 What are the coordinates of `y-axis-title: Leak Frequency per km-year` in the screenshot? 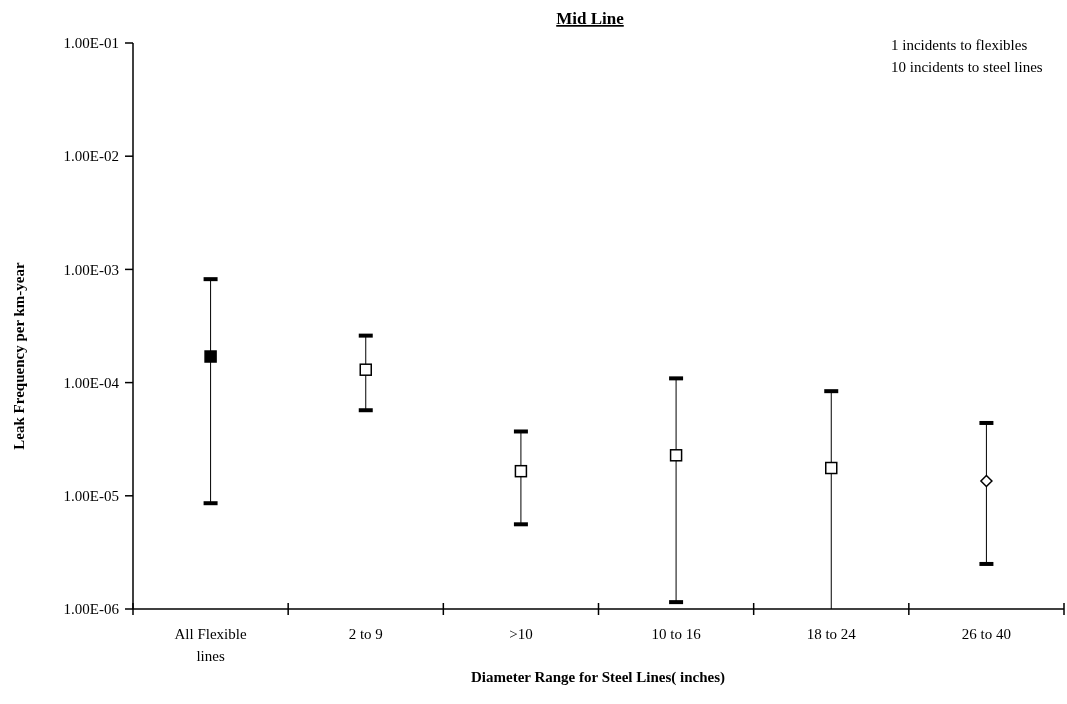 It's located at (19, 355).